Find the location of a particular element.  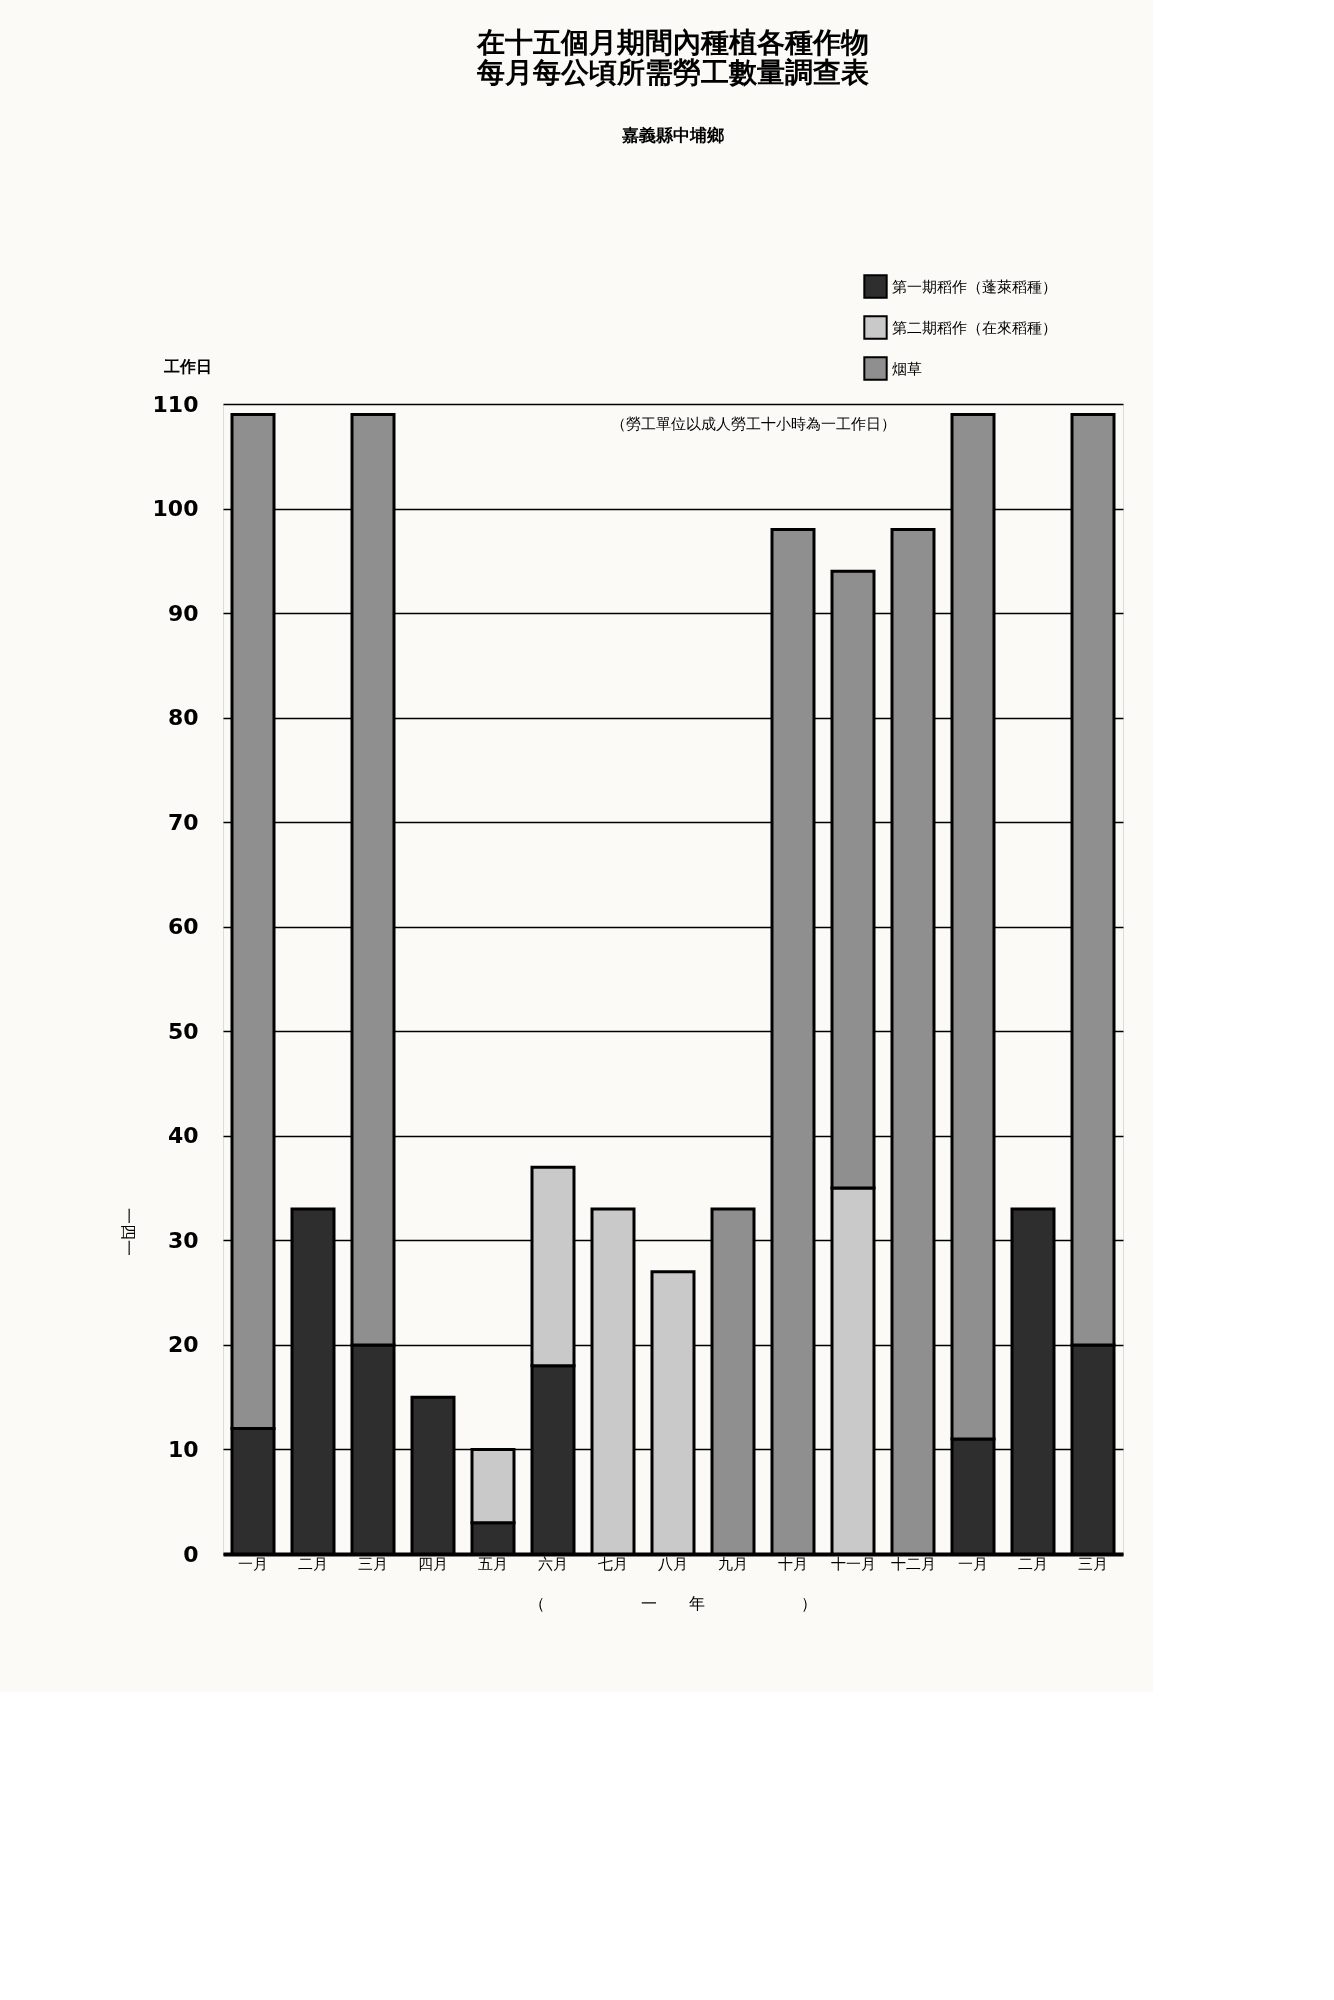

x-tick-label: 九月 is located at coordinates (733, 1563).